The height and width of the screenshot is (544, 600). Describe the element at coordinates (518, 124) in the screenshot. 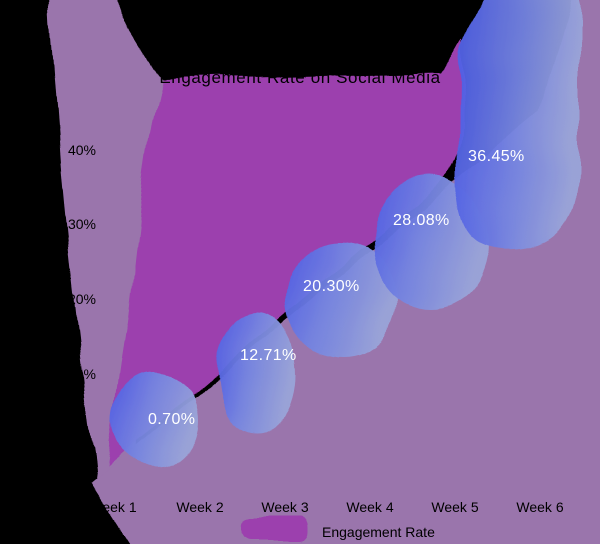

I see `bar-blob-week6` at that location.